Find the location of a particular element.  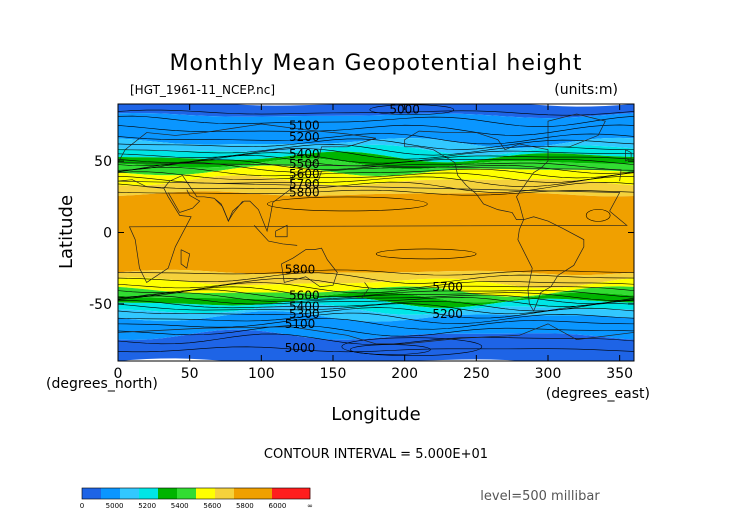

colorbar-frame is located at coordinates (196, 493).